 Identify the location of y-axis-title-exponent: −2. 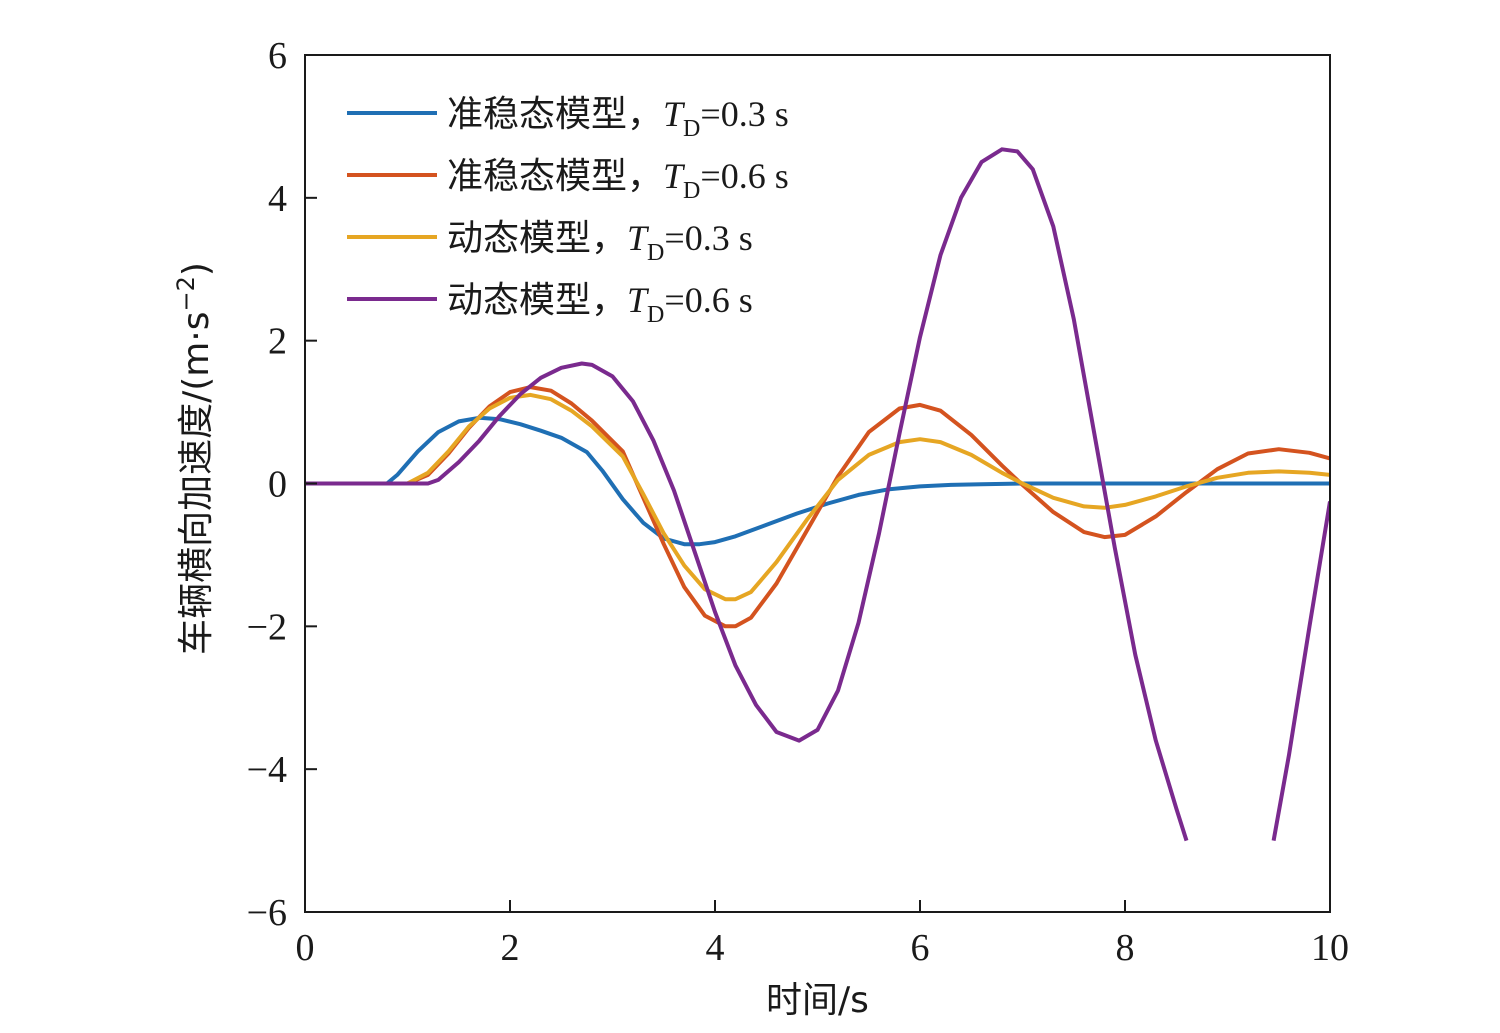
(186, 293).